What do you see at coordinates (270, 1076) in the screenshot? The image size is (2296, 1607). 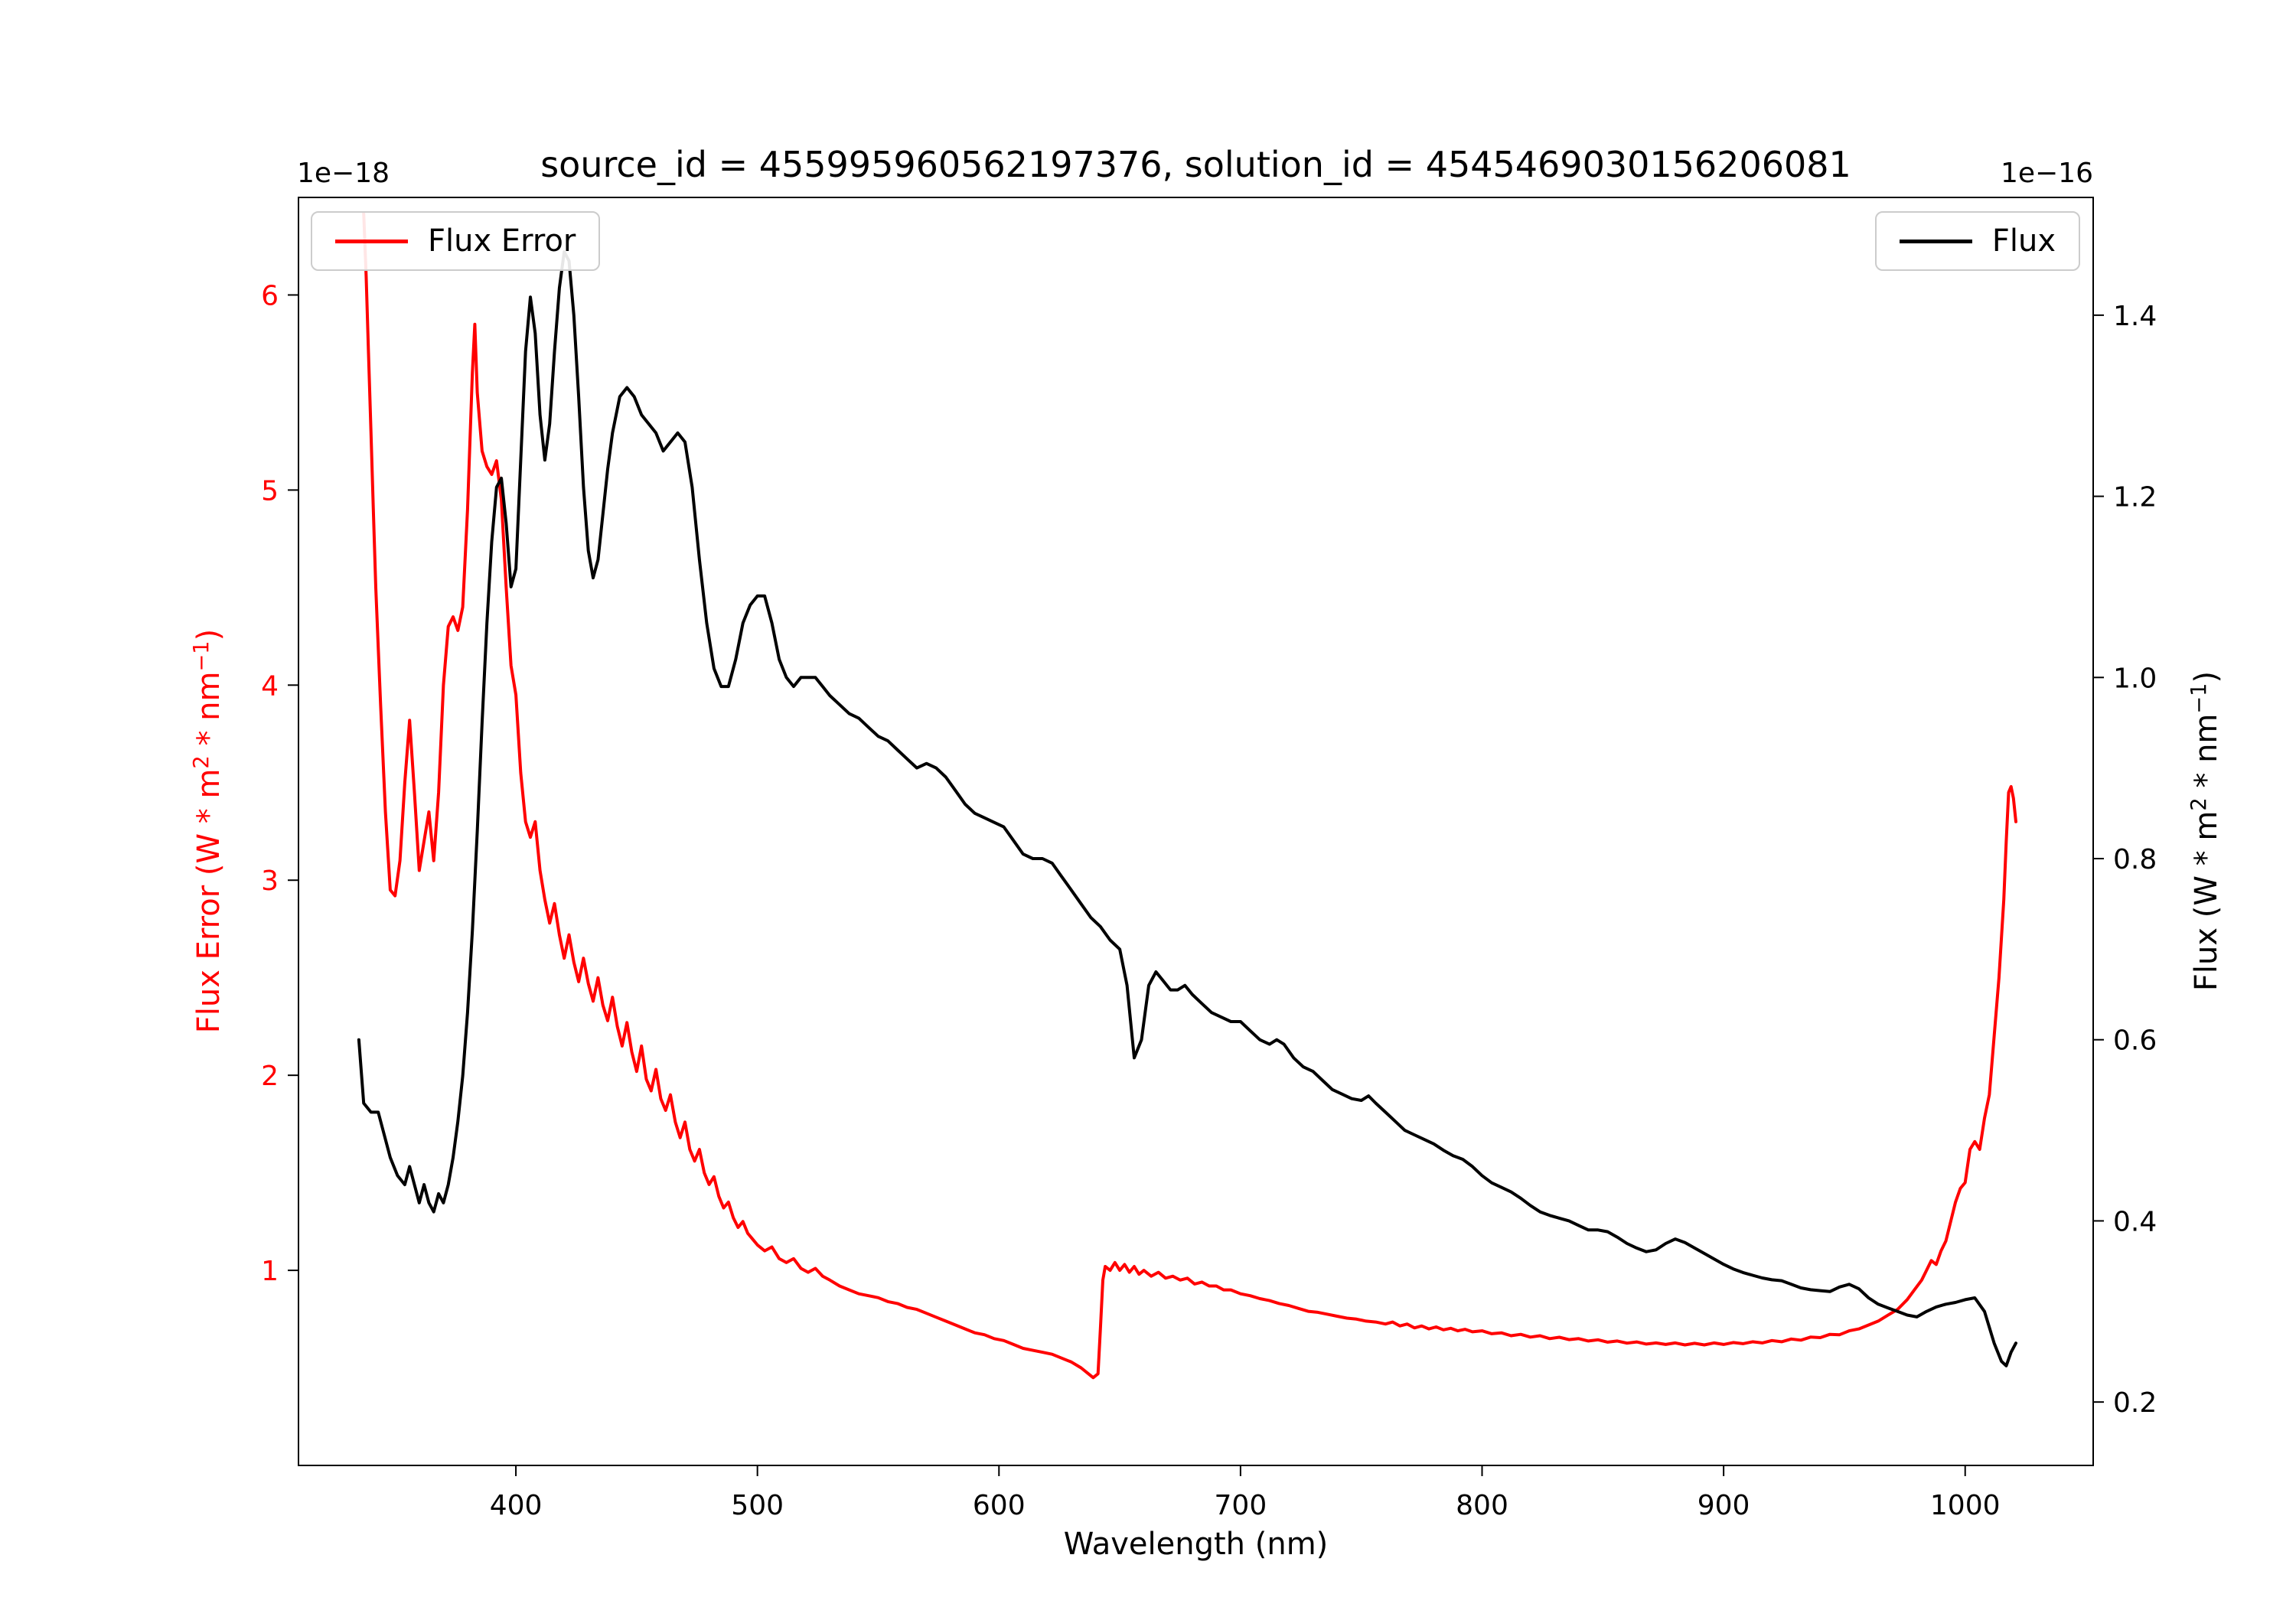 I see `left-tick-label: 2` at bounding box center [270, 1076].